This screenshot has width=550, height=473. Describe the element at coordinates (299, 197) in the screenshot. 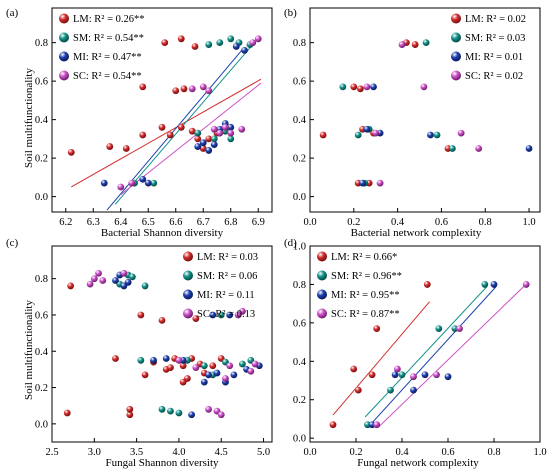

I see `y-tick-label: 0.0` at that location.